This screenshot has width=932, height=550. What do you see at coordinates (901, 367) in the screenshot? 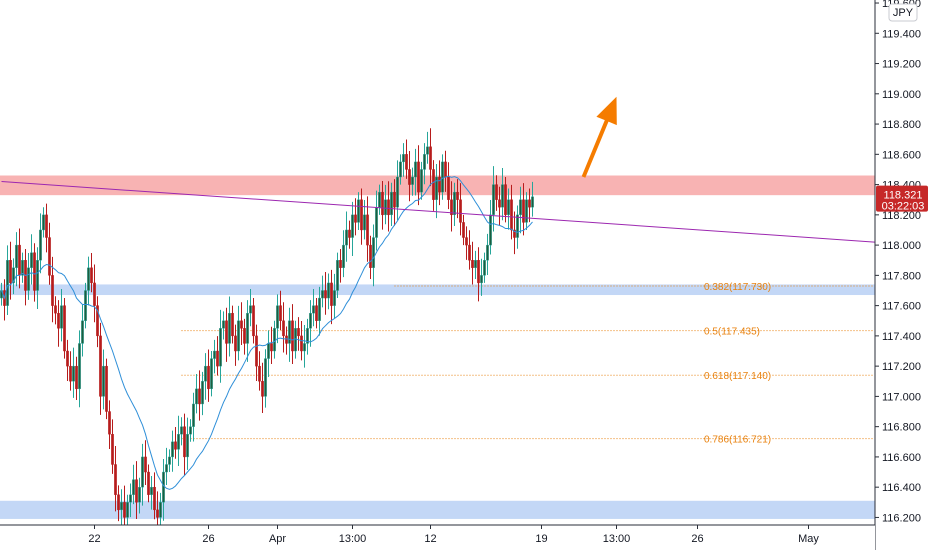
I see `price-tick-label: 117.200` at bounding box center [901, 367].